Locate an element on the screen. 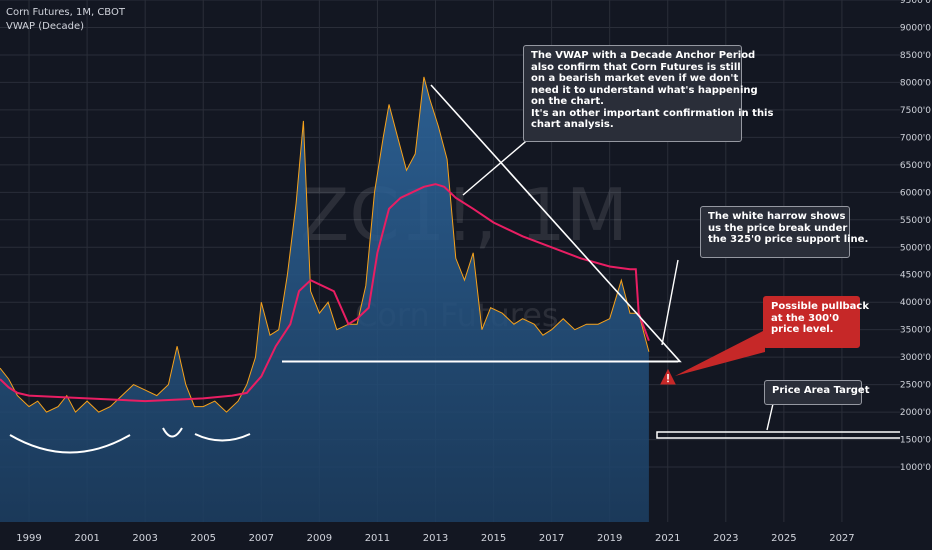 The image size is (932, 550). y-tick-label: 6500'0 is located at coordinates (915, 166).